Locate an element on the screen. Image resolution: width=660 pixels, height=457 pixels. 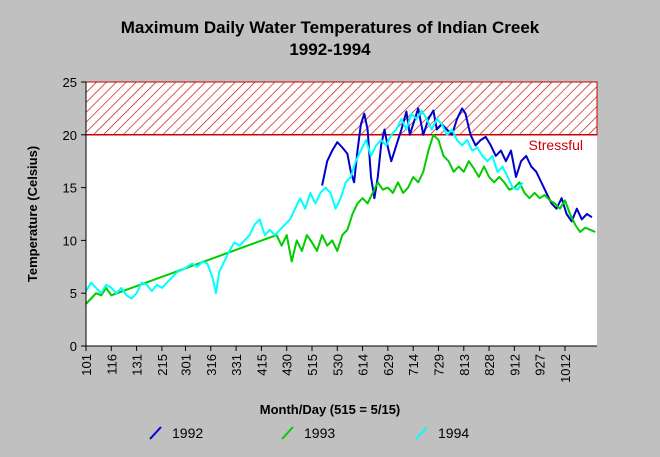
y-tick-label: 5 is located at coordinates (73, 293).